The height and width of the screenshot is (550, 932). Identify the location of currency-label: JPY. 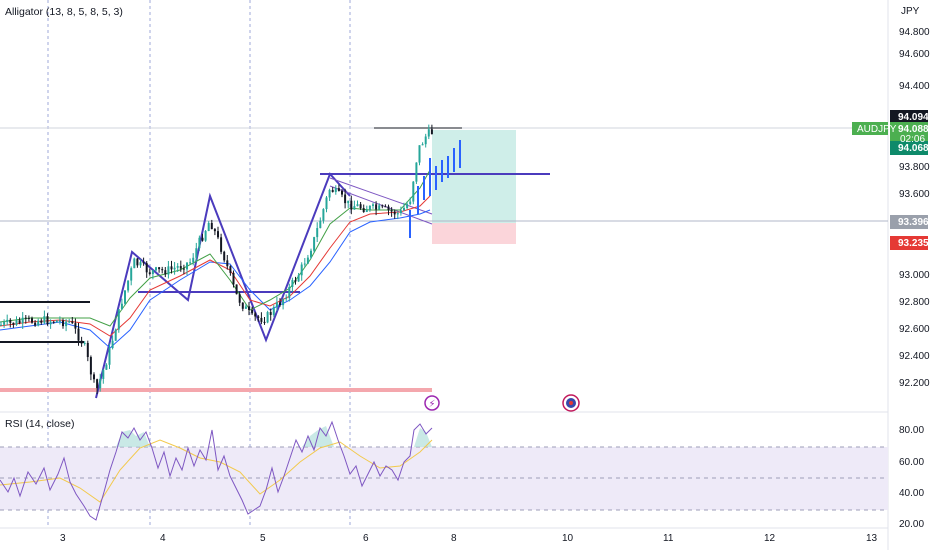
(910, 11).